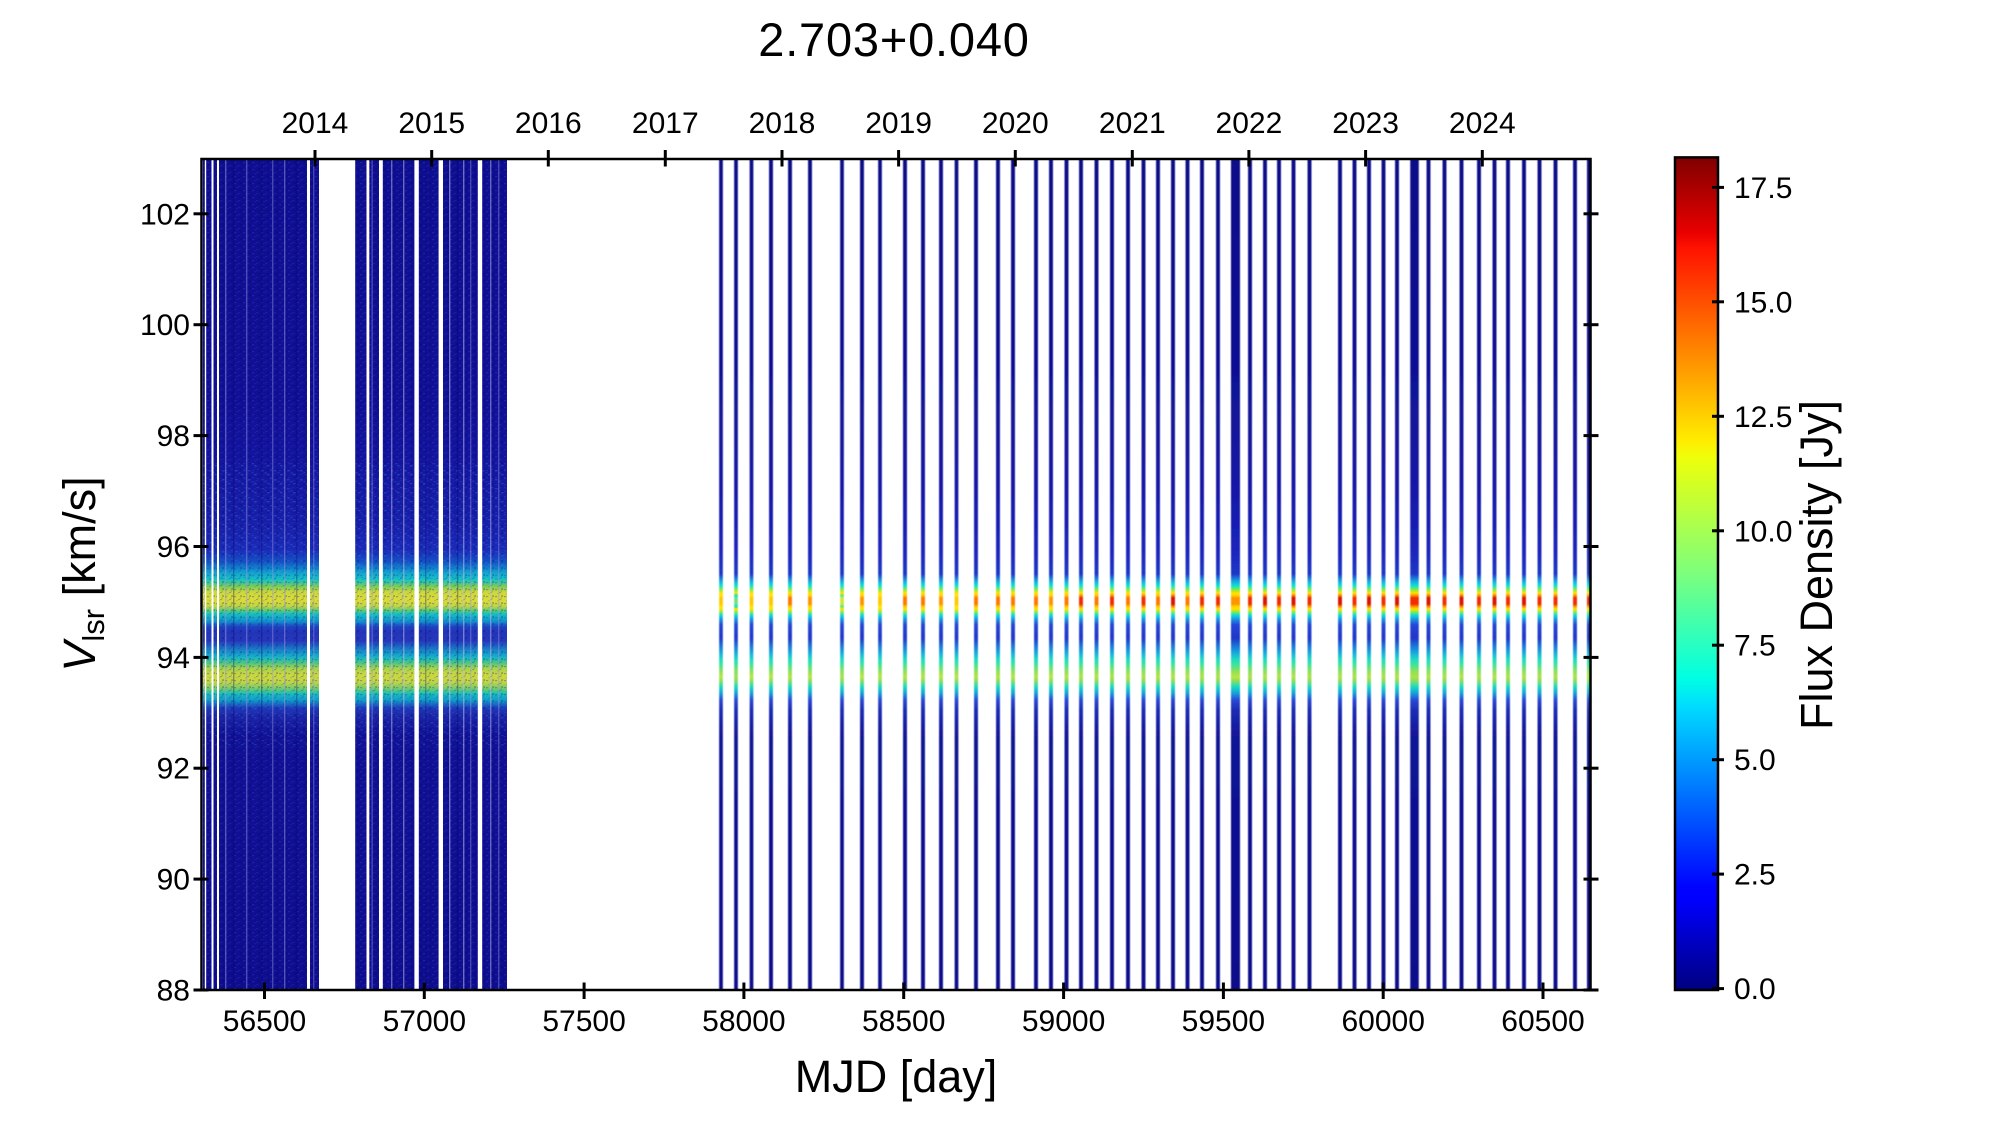 This screenshot has height=1125, width=2000. I want to click on svg-text: 59500, so click(1223, 1021).